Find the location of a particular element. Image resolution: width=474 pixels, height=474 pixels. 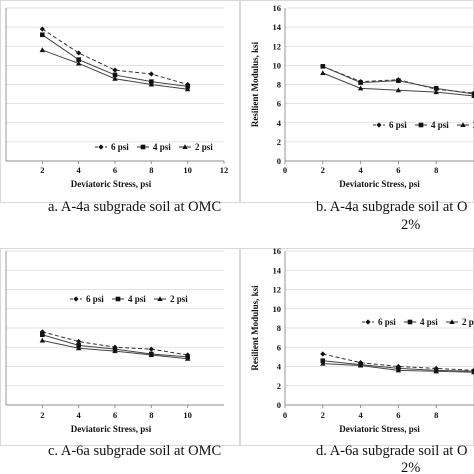

y-tick-label: 16 is located at coordinates (277, 8).